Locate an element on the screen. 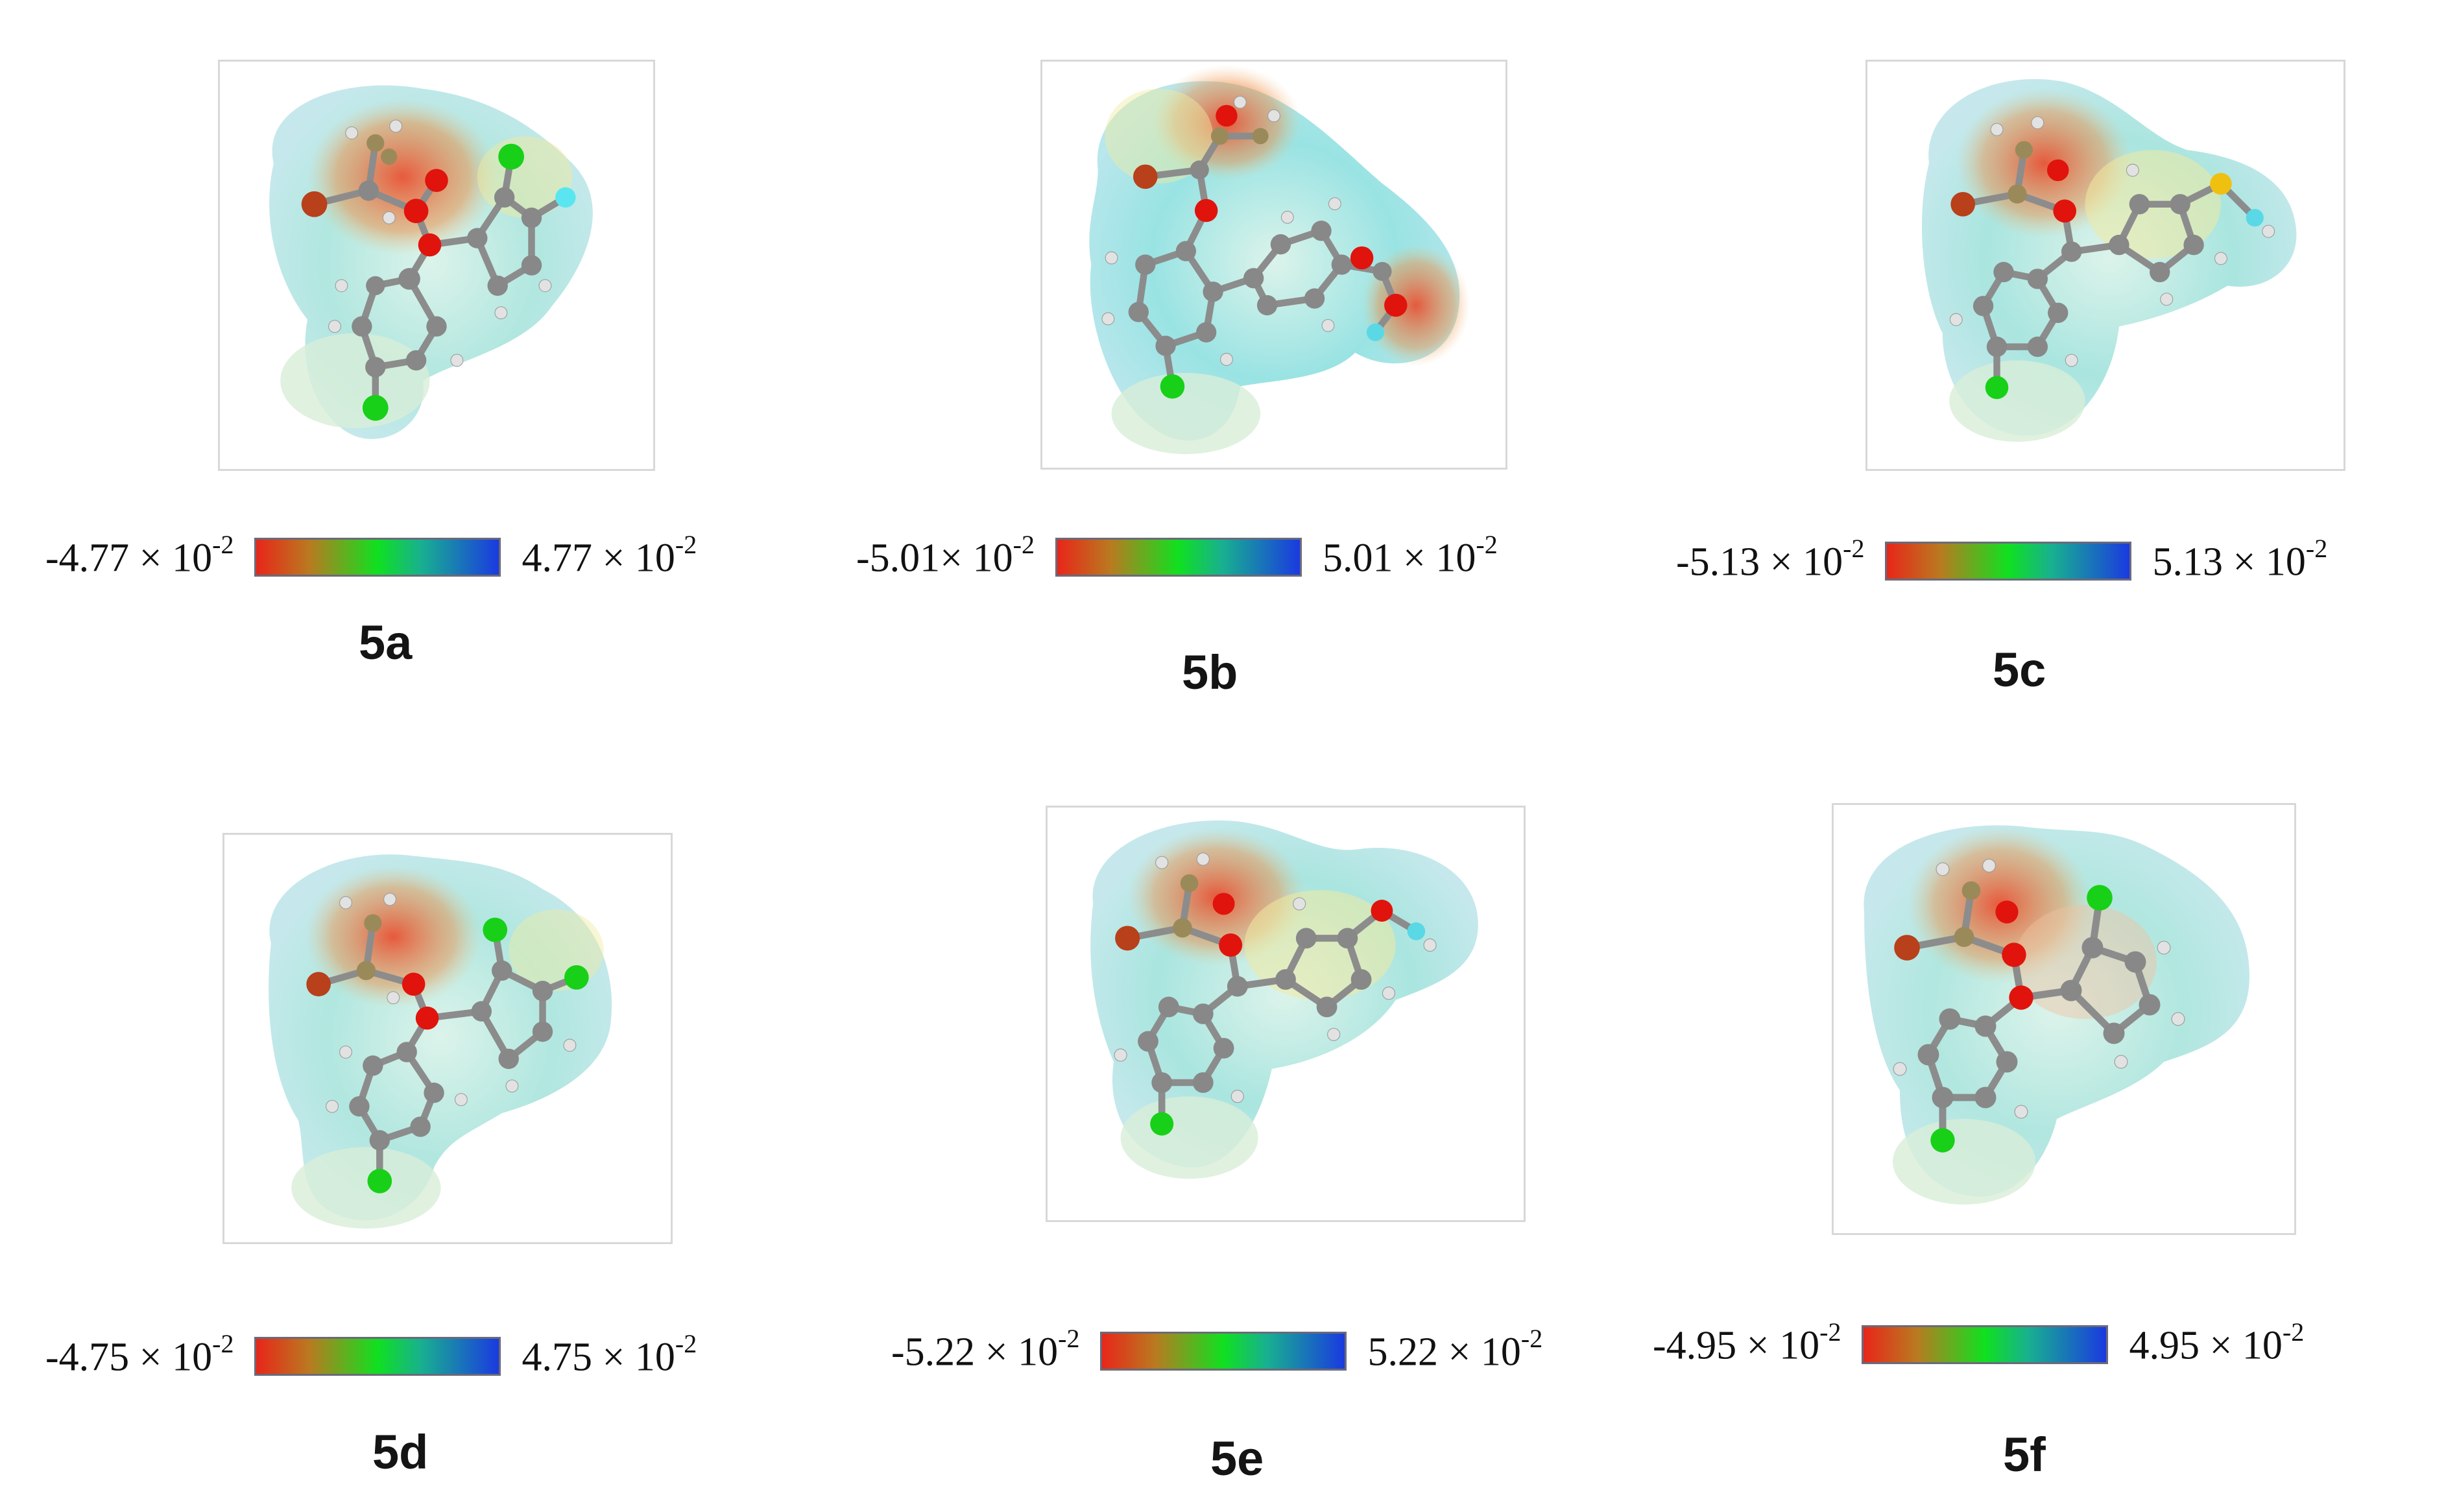 This screenshot has height=1512, width=2446. scale-max-value: 4.77 × 10⁻² is located at coordinates (609, 555).